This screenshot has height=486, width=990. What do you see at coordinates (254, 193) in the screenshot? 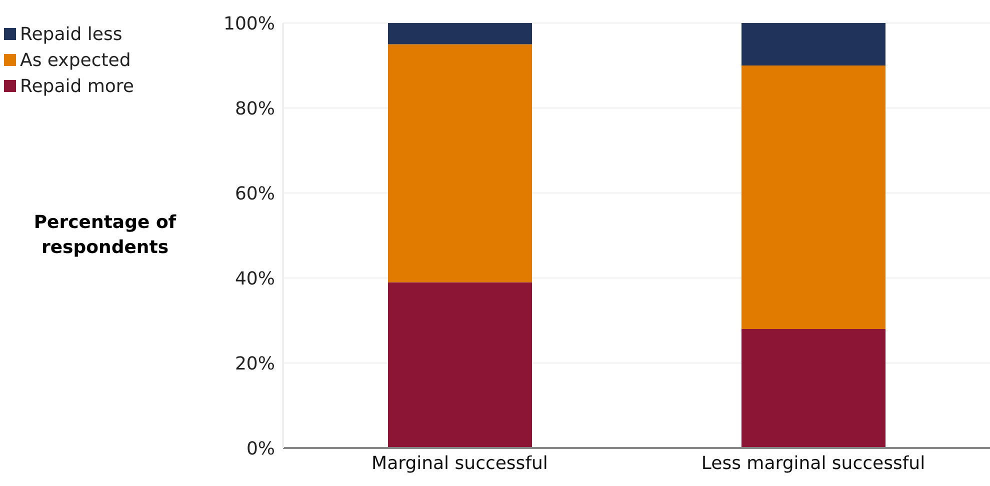
I see `y-tick-label: 60%` at bounding box center [254, 193].